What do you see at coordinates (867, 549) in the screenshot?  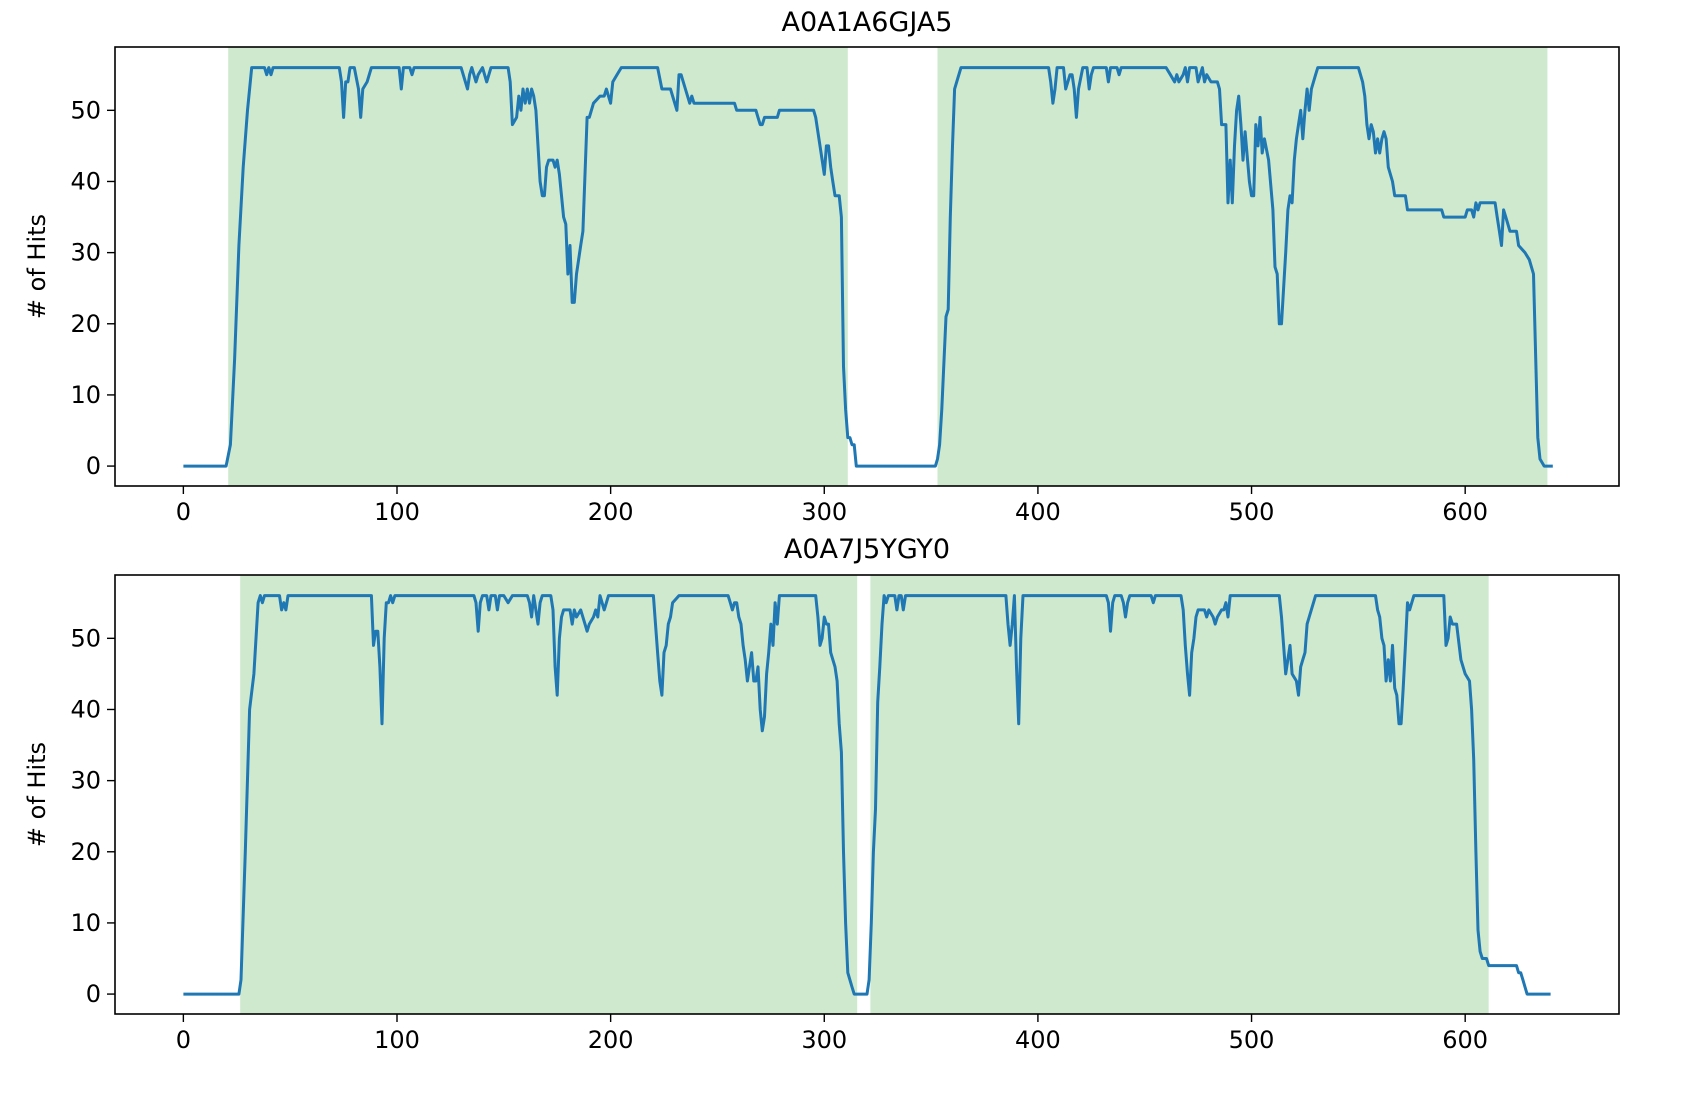 I see `chart-title: A0A7J5YGY0` at bounding box center [867, 549].